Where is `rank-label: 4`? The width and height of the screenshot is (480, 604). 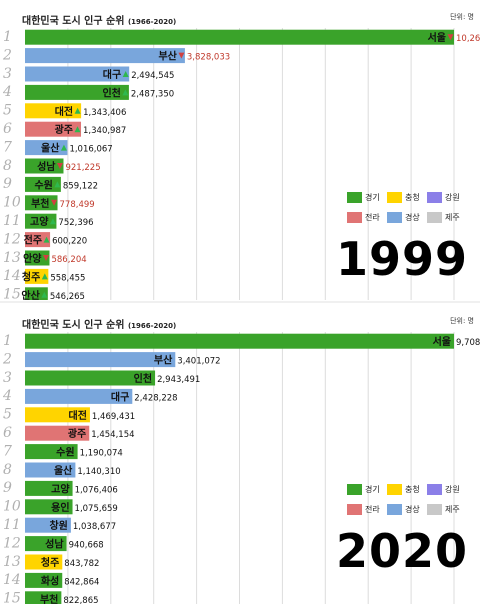
rank-label: 4 is located at coordinates (7, 92).